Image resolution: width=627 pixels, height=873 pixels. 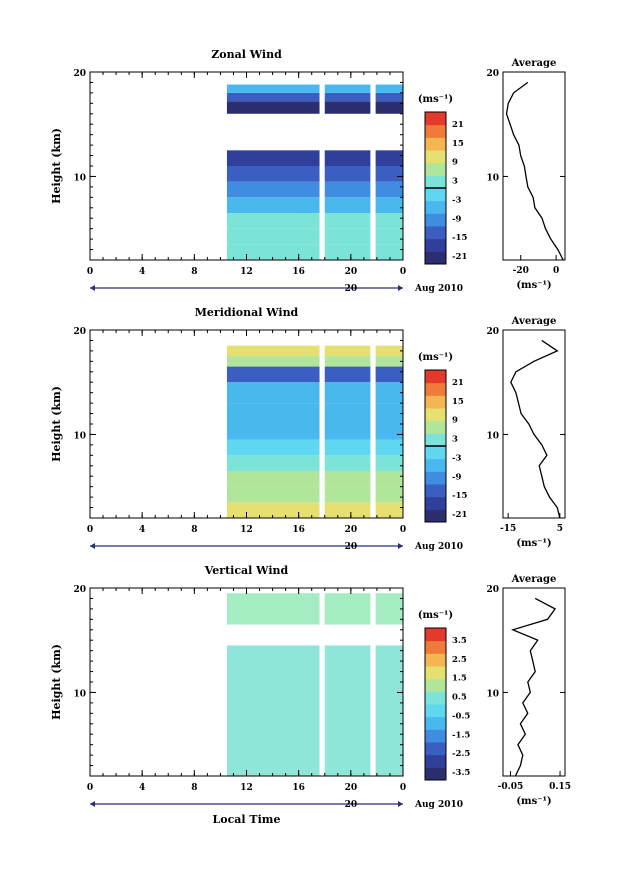 I want to click on colorbar: 21 15 9 3 -3 -9 -15 -21, so click(x=445, y=446).